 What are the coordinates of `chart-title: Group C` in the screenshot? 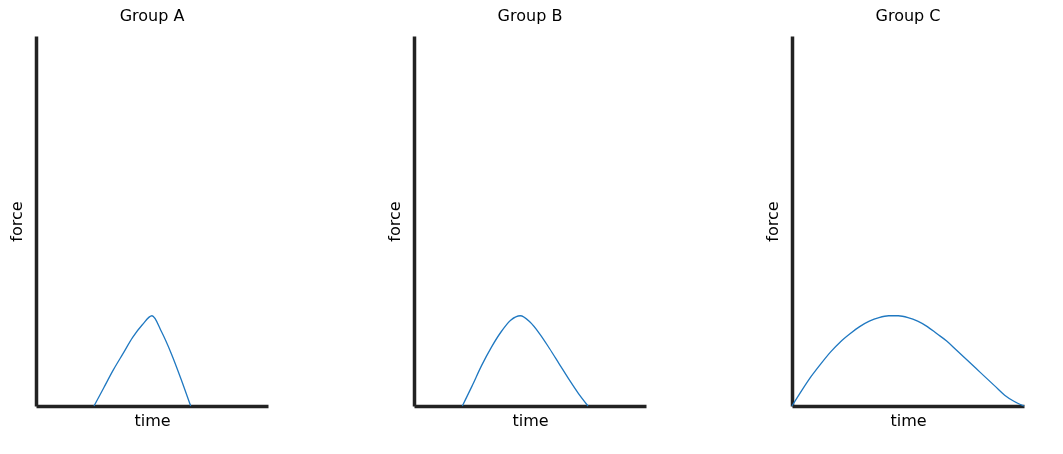 It's located at (908, 15).